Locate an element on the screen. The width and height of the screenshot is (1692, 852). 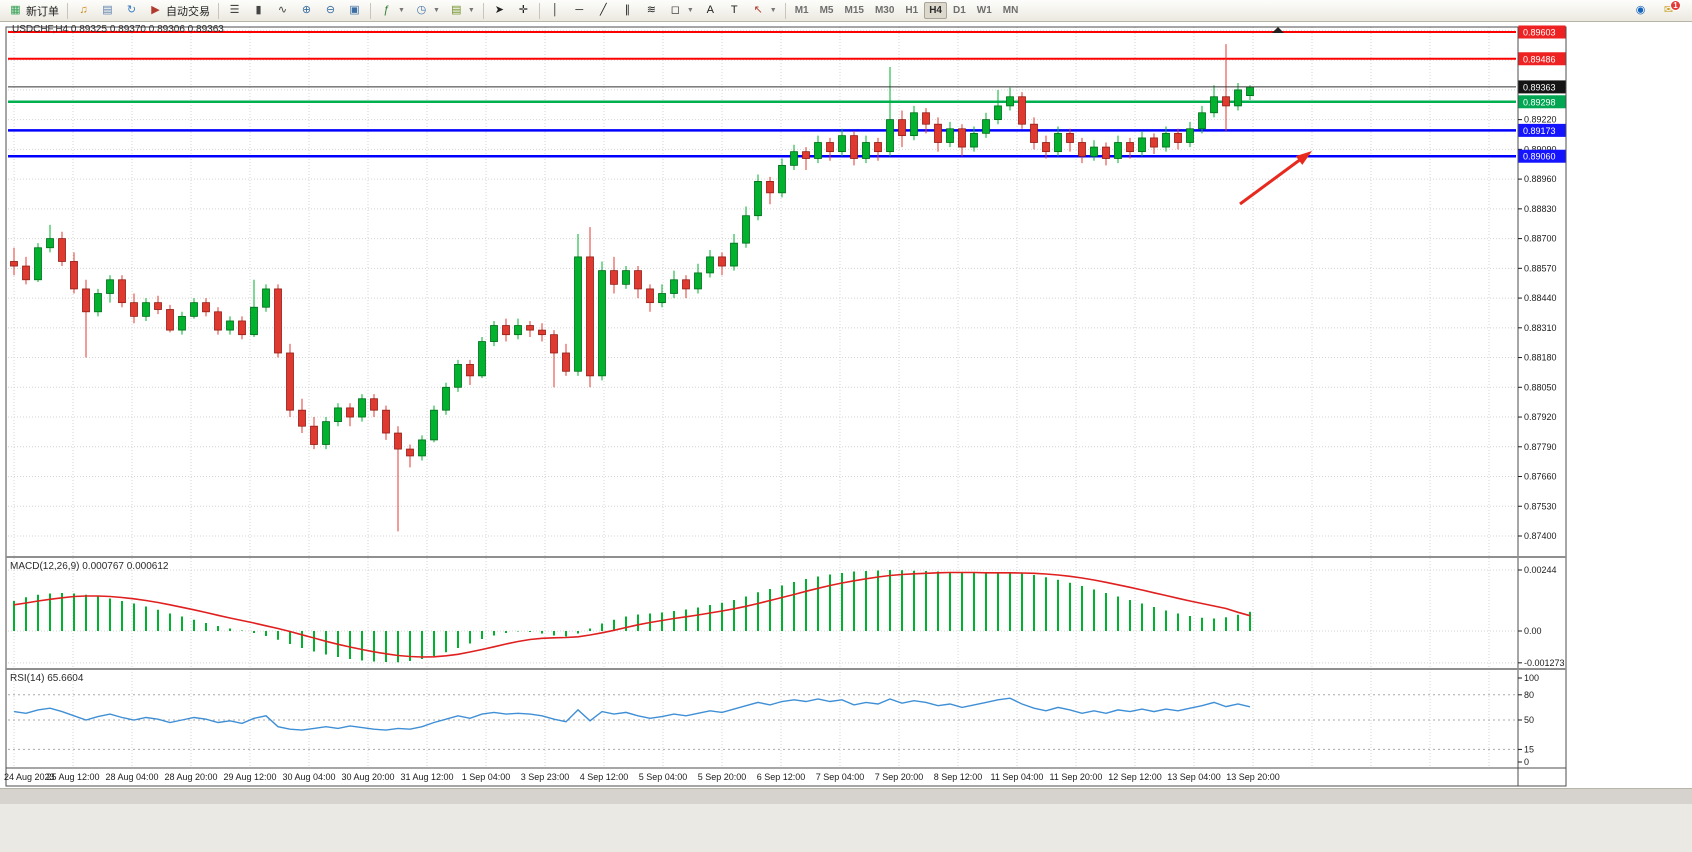
svg-text: 15 is located at coordinates (1529, 749).